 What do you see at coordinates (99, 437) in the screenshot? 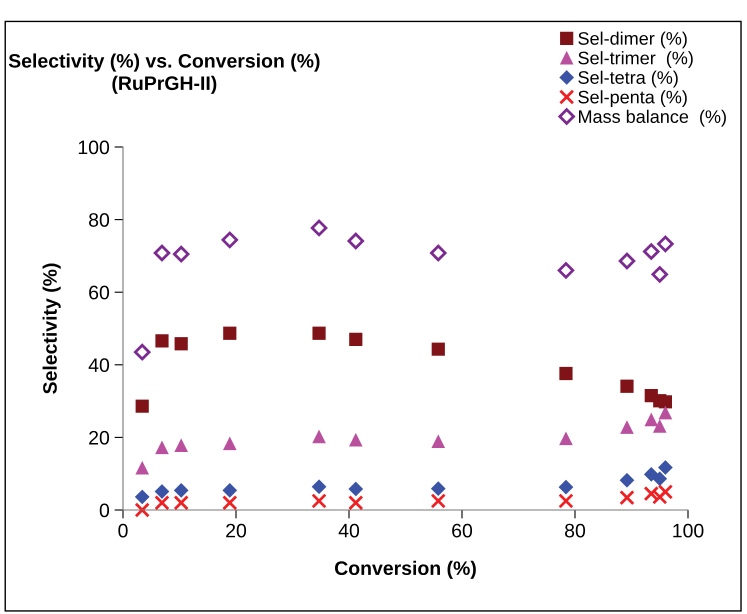
I see `y-tick-label: 20` at bounding box center [99, 437].